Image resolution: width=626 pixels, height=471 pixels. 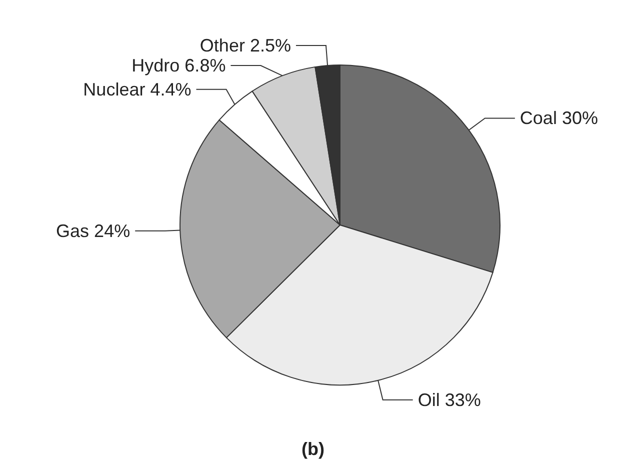 I want to click on slice-label: Coal 30%, so click(x=559, y=118).